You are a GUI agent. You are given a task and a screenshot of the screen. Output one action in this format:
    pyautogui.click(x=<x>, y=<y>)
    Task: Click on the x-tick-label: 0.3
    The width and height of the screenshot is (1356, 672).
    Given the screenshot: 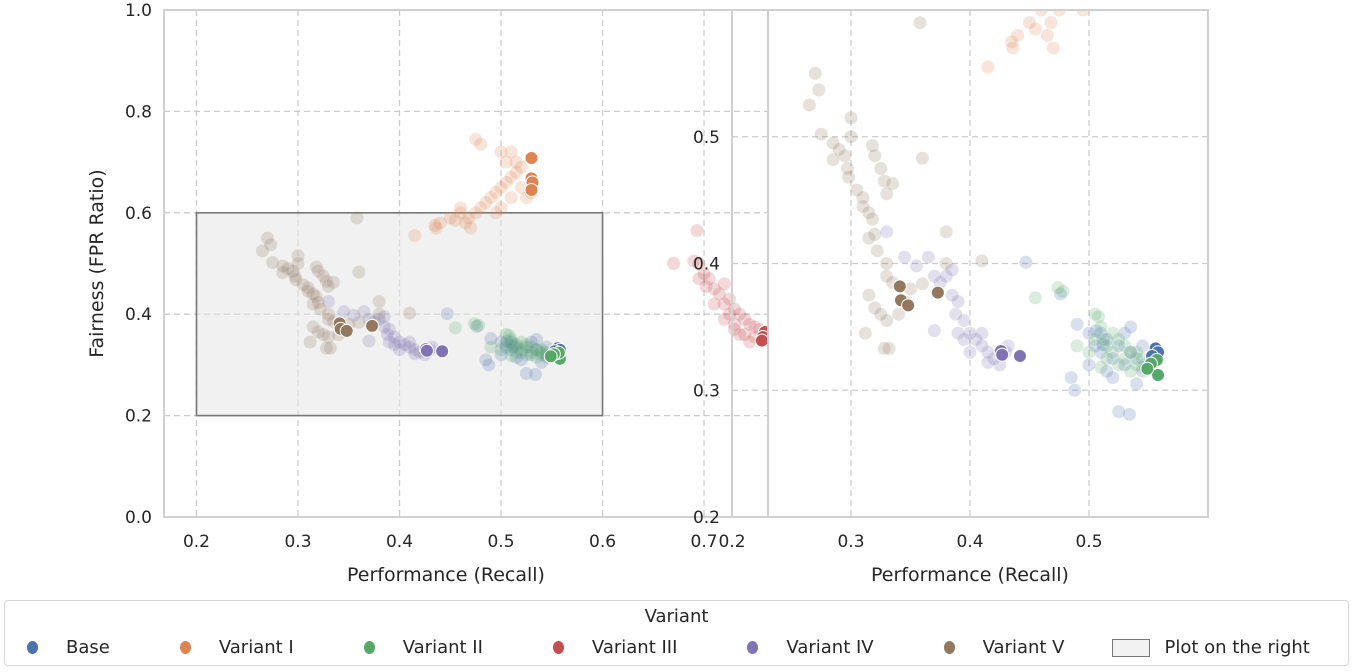 What is the action you would take?
    pyautogui.click(x=297, y=542)
    